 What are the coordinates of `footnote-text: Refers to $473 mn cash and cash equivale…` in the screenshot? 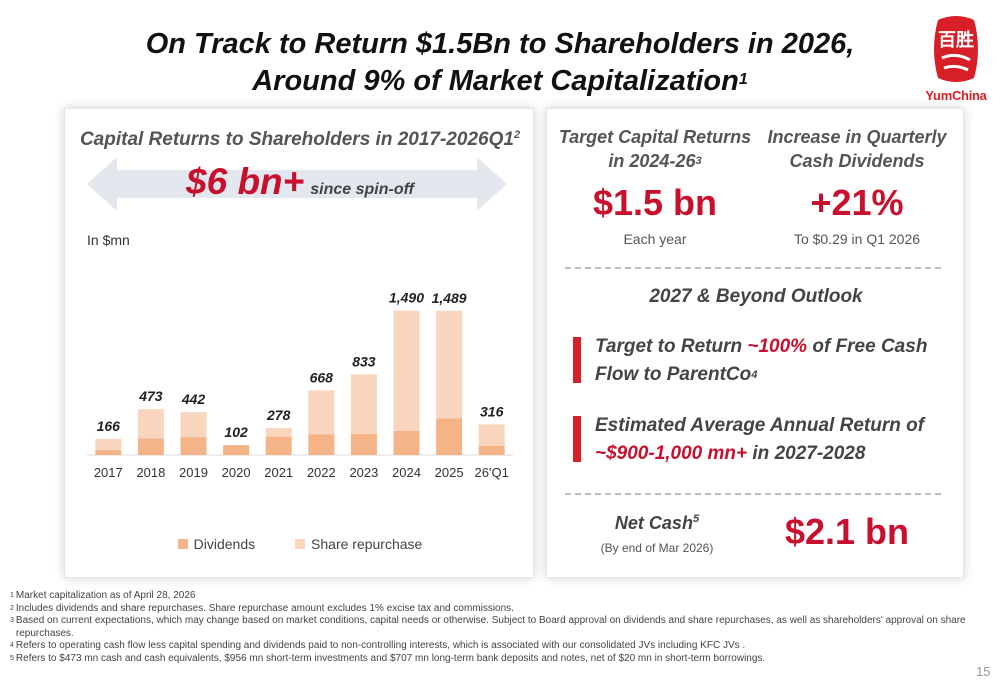 It's located at (390, 658).